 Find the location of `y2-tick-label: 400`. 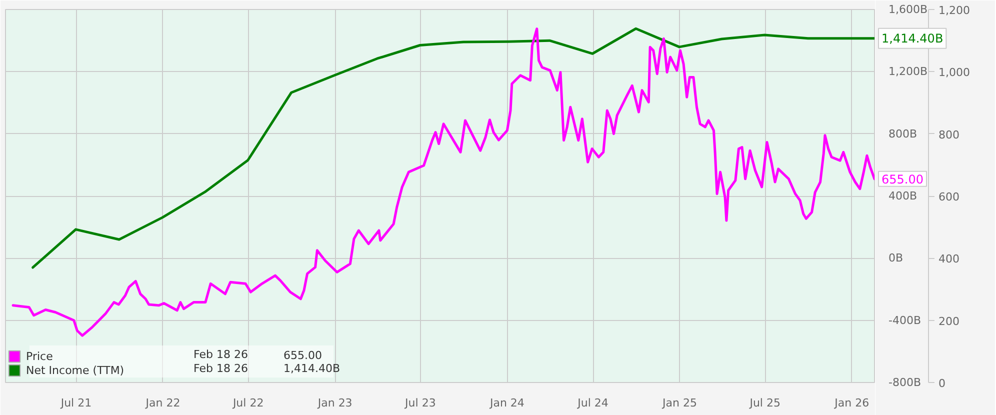

y2-tick-label: 400 is located at coordinates (949, 259).